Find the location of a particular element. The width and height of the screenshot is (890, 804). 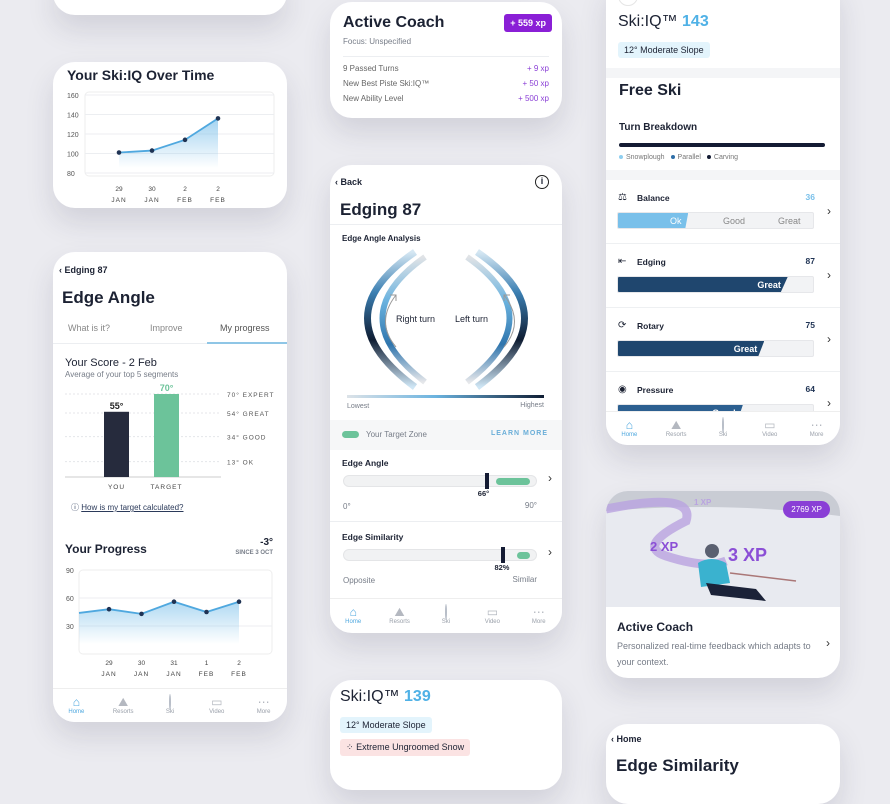

bar-category-label: TARGET is located at coordinates (167, 487).